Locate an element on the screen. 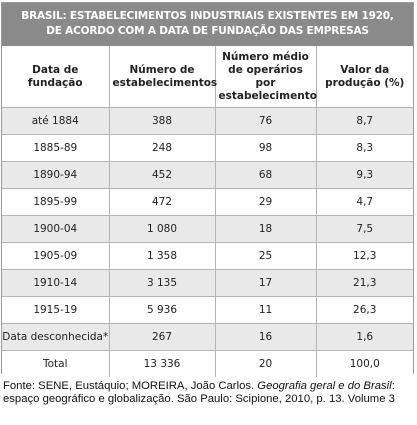 The width and height of the screenshot is (417, 425). table-row: 1915-19 5 936 11 26,3 is located at coordinates (207, 310).